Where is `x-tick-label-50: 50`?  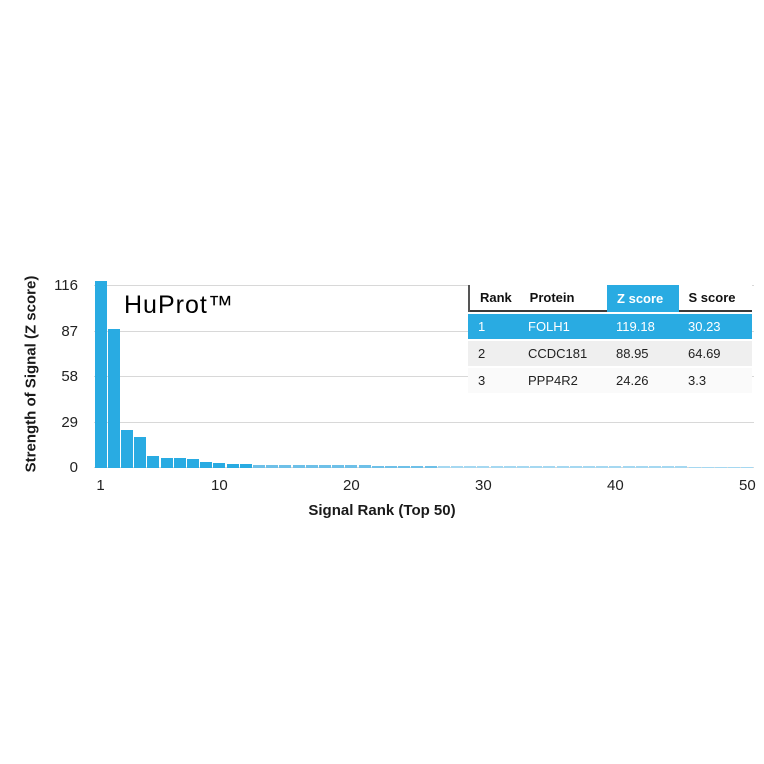
x-tick-label-50: 50 is located at coordinates (747, 485).